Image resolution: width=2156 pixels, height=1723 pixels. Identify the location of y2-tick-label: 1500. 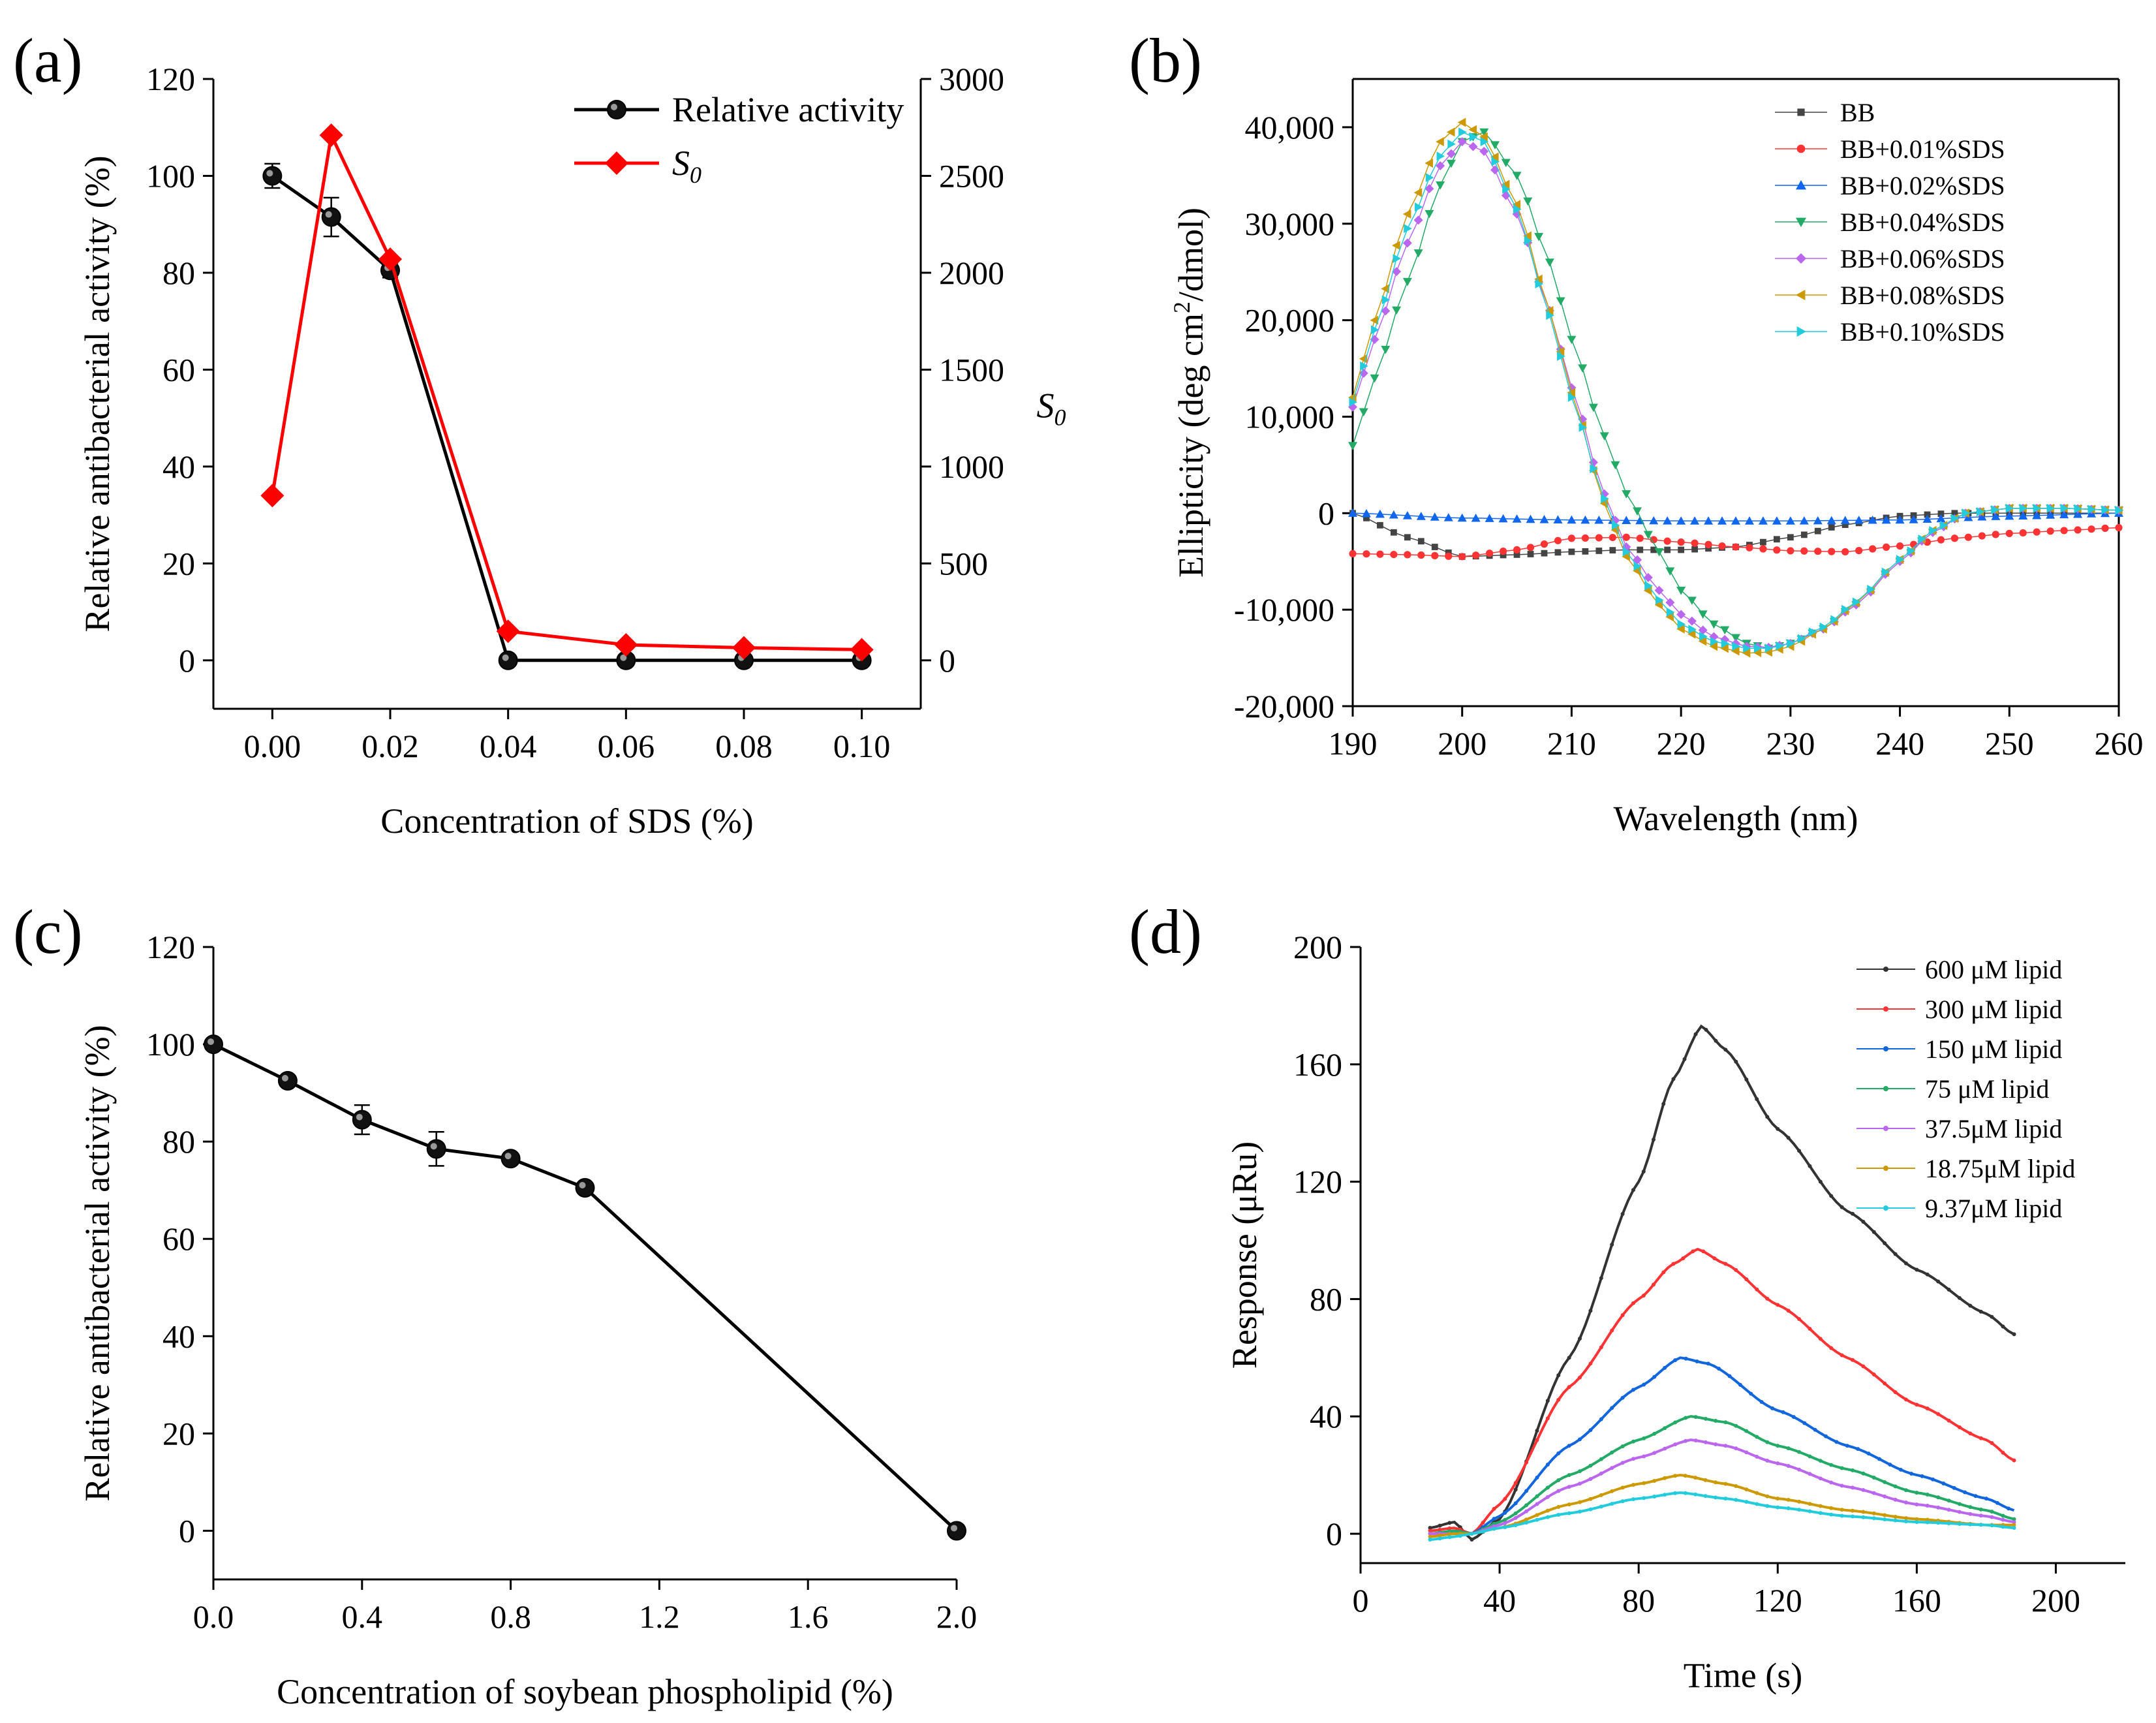
(972, 370).